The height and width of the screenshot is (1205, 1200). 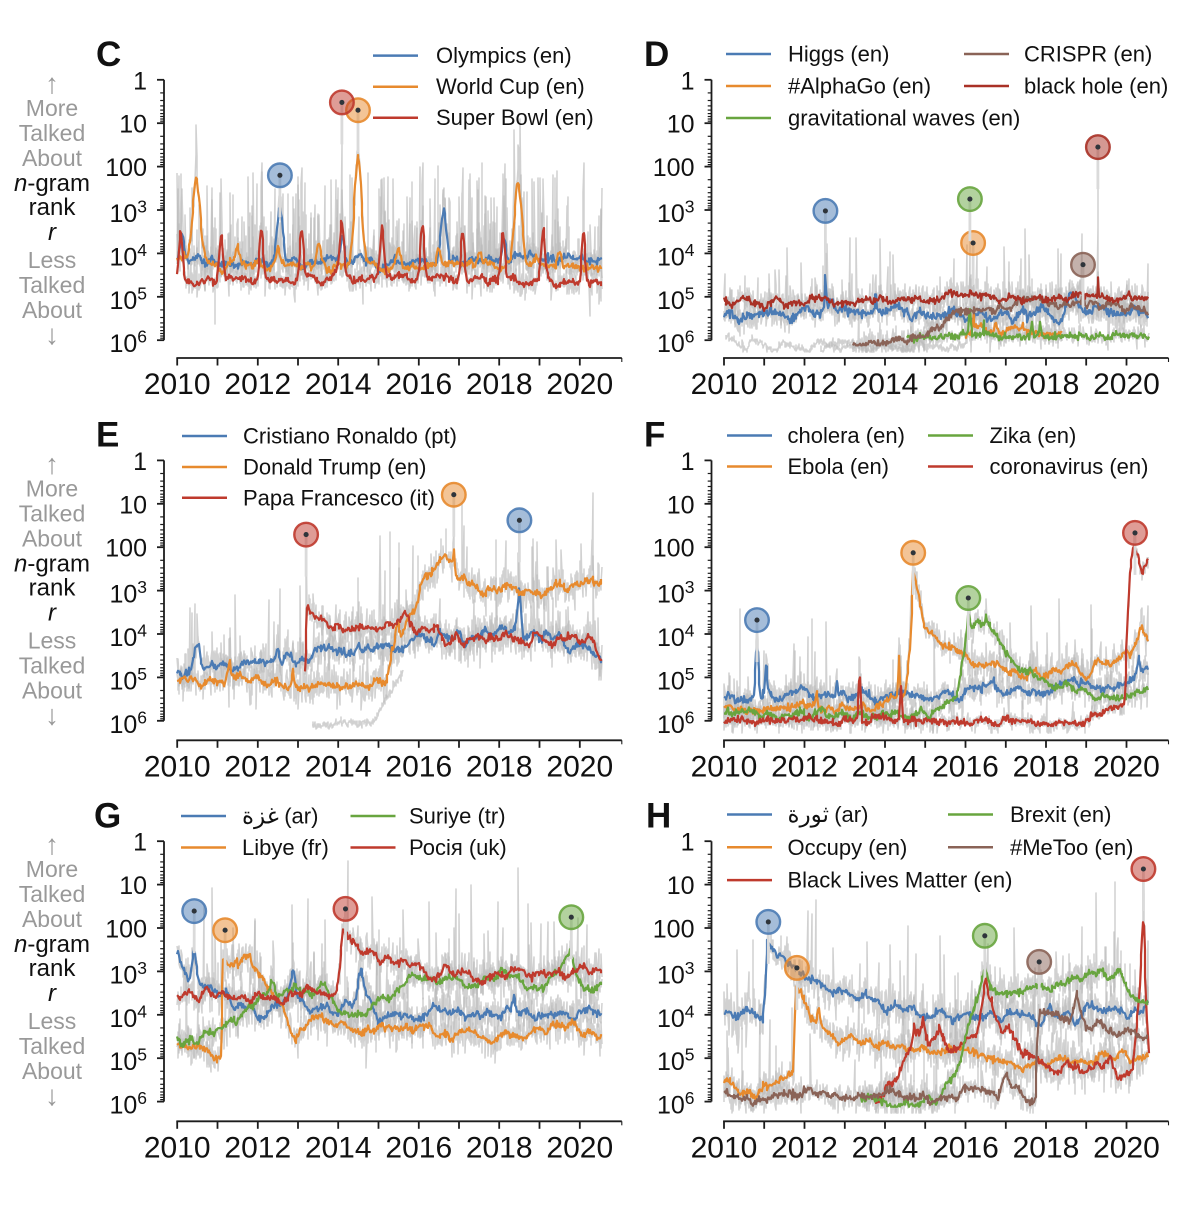 What do you see at coordinates (900, 880) in the screenshot?
I see `svg-text: Black Lives Matter (en)` at bounding box center [900, 880].